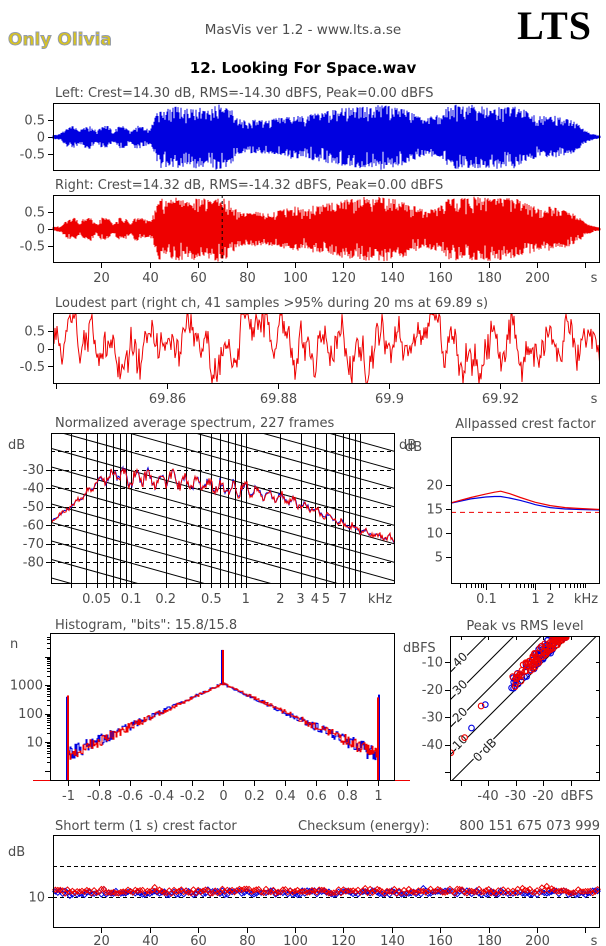  What do you see at coordinates (315, 599) in the screenshot?
I see `x-tick-label: 4` at bounding box center [315, 599].